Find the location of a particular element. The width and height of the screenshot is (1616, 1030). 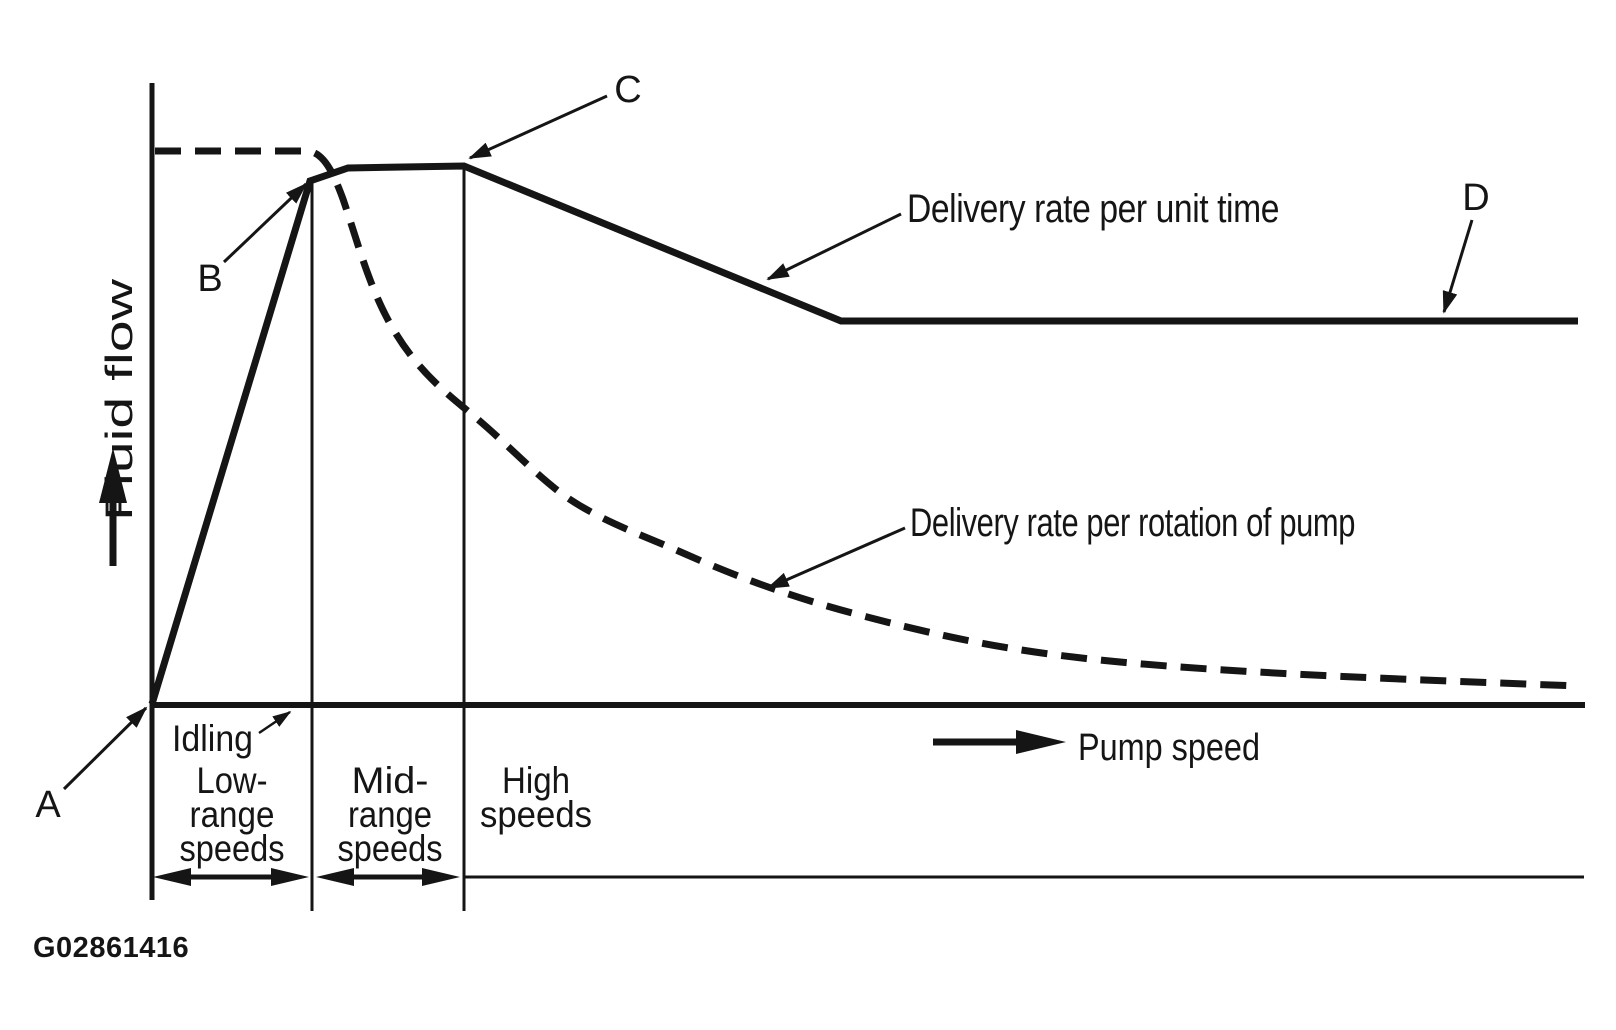

point-c-arrow is located at coordinates (538, 127).